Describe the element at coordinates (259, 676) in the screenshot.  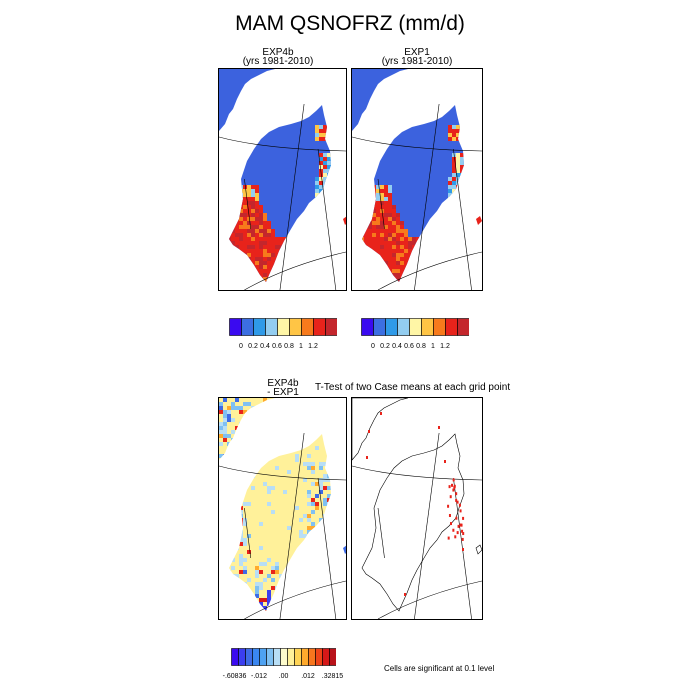
I see `colorbar-tick-label: -.012` at that location.